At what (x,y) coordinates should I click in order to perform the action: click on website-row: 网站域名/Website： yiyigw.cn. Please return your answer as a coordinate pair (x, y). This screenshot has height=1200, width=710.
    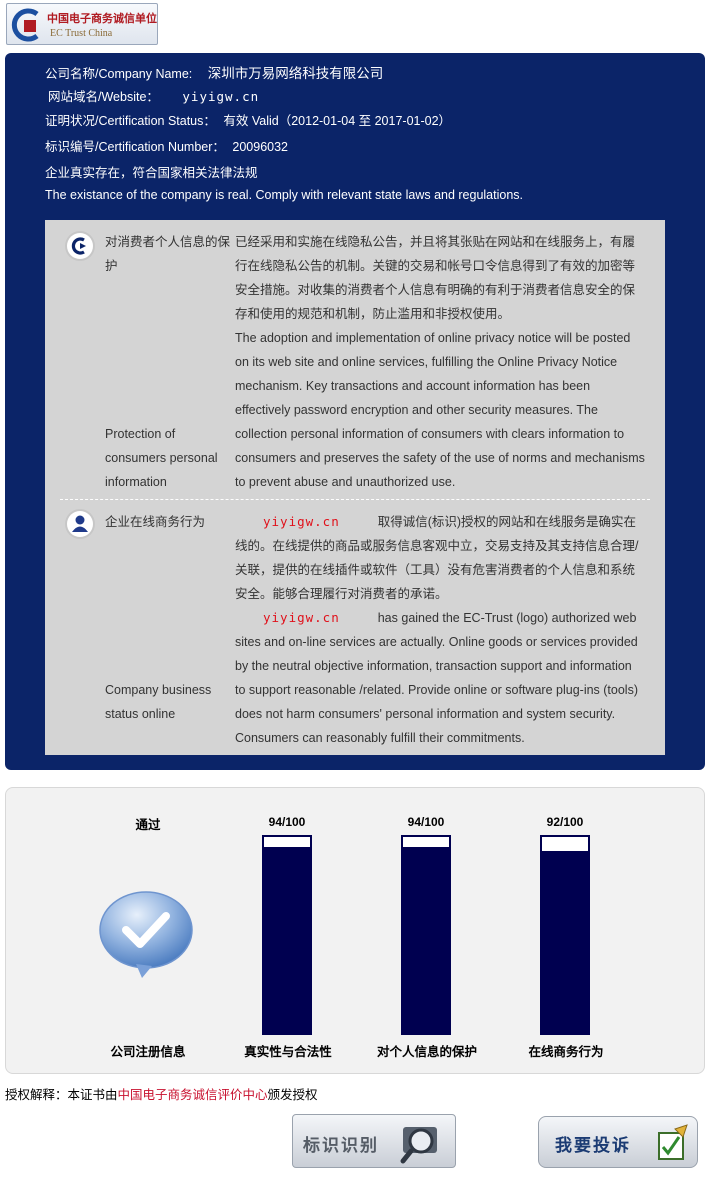
    Looking at the image, I should click on (153, 95).